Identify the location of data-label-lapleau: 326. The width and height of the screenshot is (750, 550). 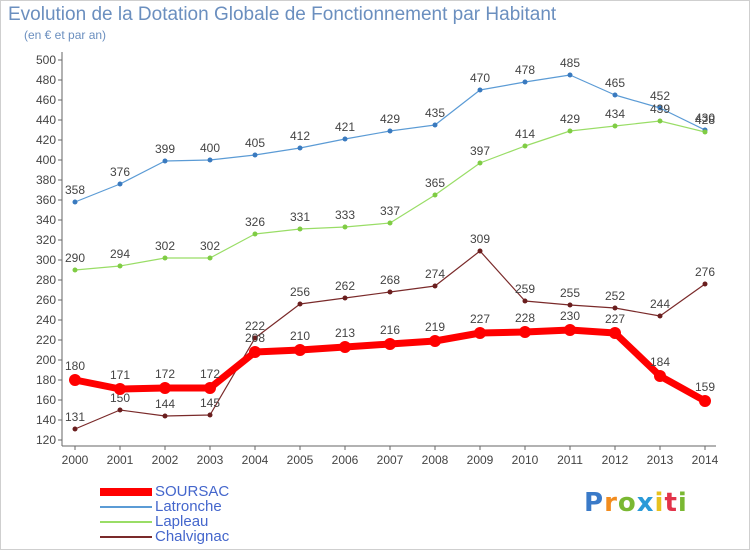
(255, 222).